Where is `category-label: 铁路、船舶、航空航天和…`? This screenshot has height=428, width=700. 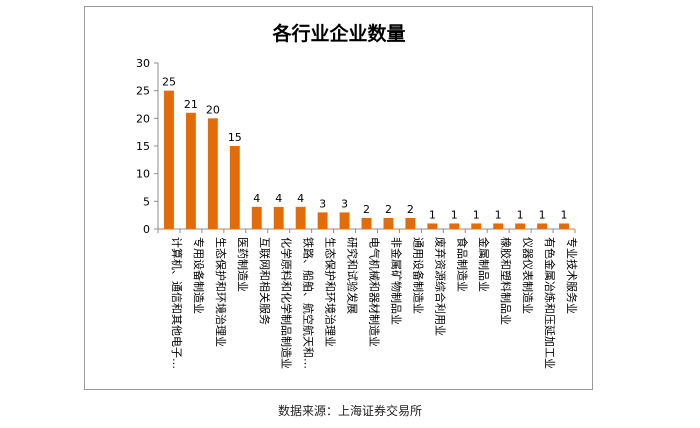
category-label: 铁路、船舶、航空航天和… is located at coordinates (309, 303).